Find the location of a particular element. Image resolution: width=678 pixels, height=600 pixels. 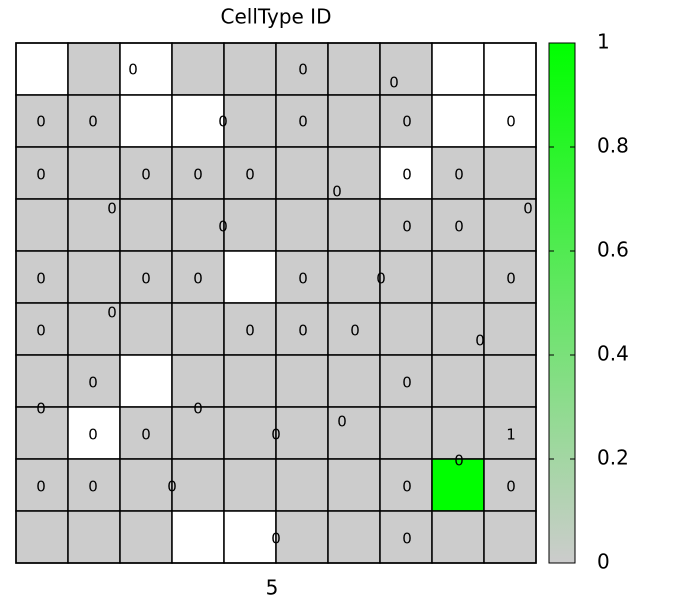

colorbar-tick-label: 0 is located at coordinates (603, 562).